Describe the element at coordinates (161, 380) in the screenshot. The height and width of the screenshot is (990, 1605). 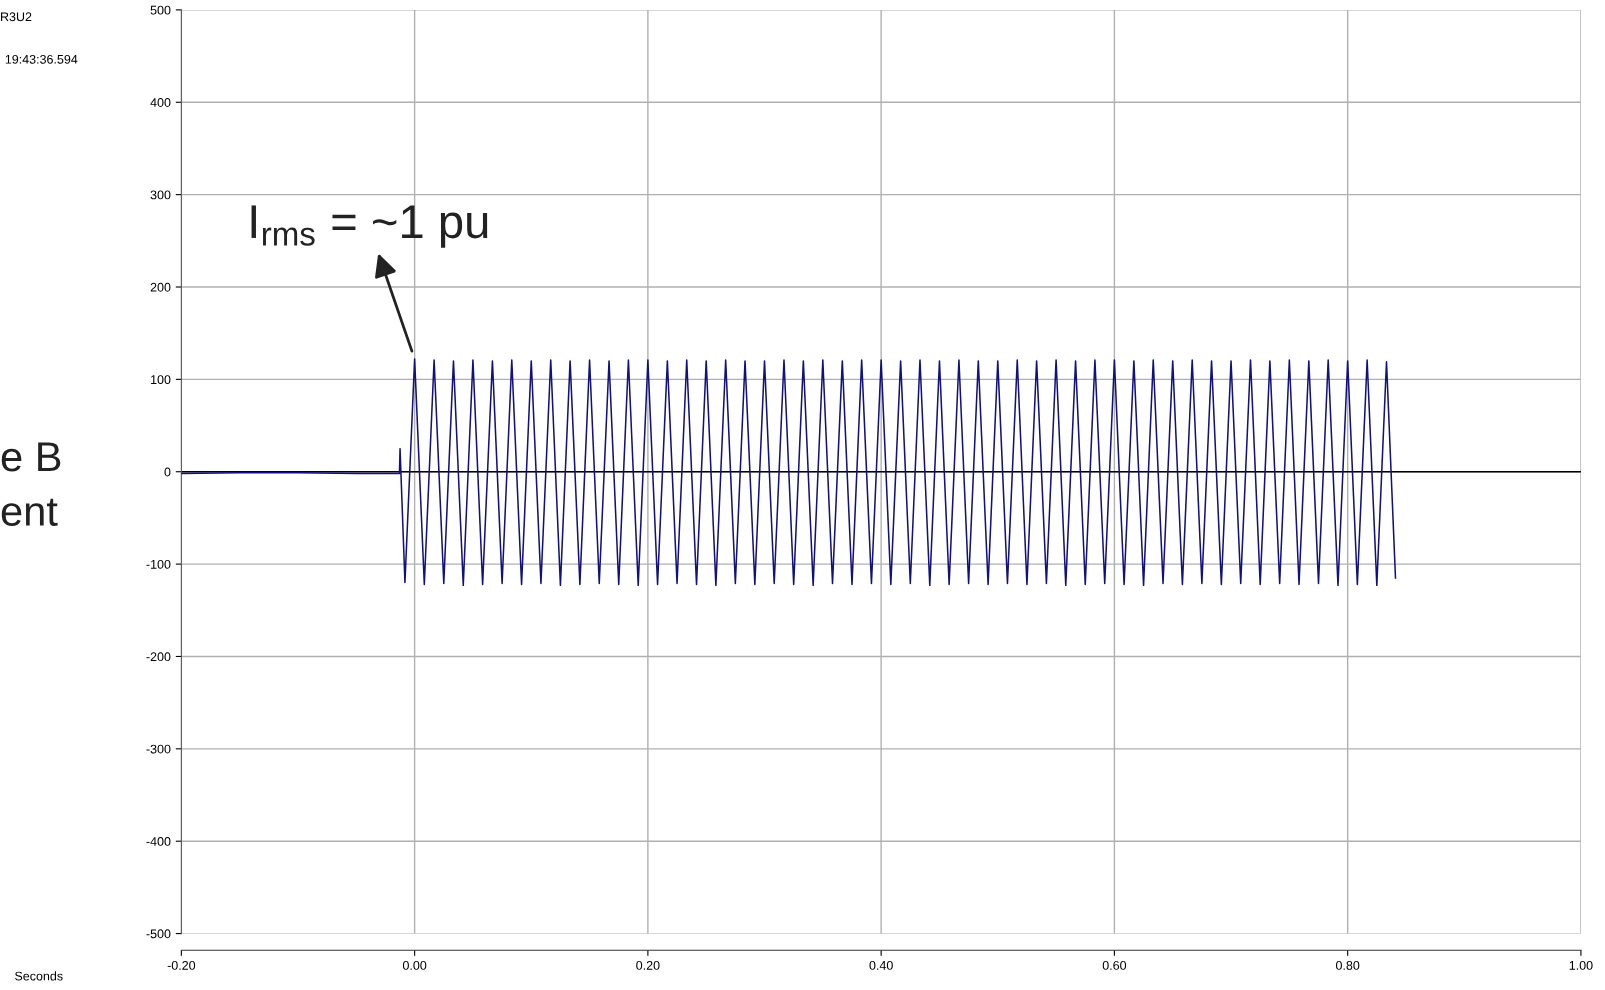
I see `y-tick-label: 100` at that location.